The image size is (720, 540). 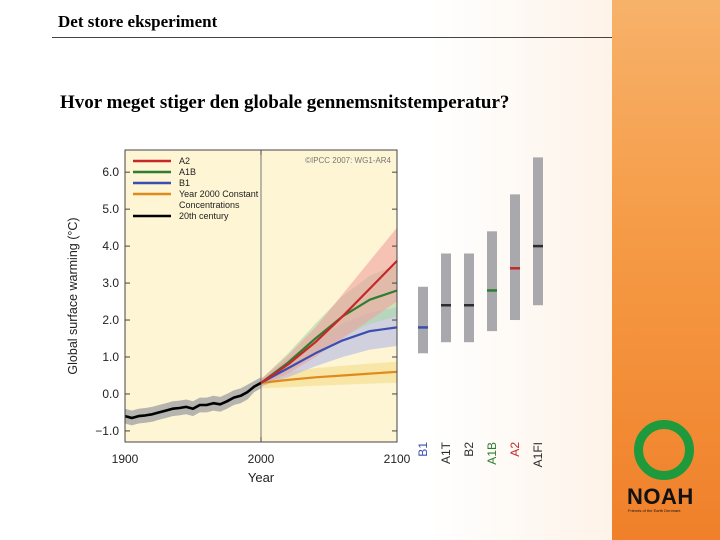 What do you see at coordinates (110, 172) in the screenshot?
I see `y-tick-label: 6.0` at bounding box center [110, 172].